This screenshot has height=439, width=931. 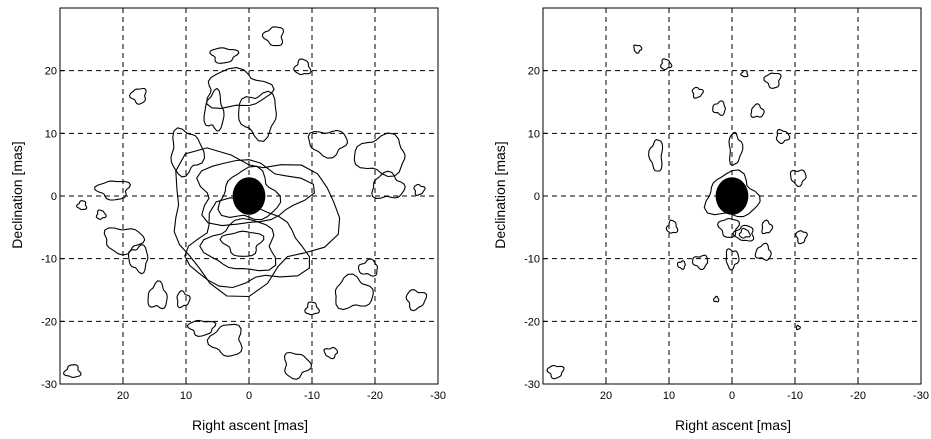 What do you see at coordinates (795, 396) in the screenshot?
I see `right-x-tick-label-3: -10` at bounding box center [795, 396].